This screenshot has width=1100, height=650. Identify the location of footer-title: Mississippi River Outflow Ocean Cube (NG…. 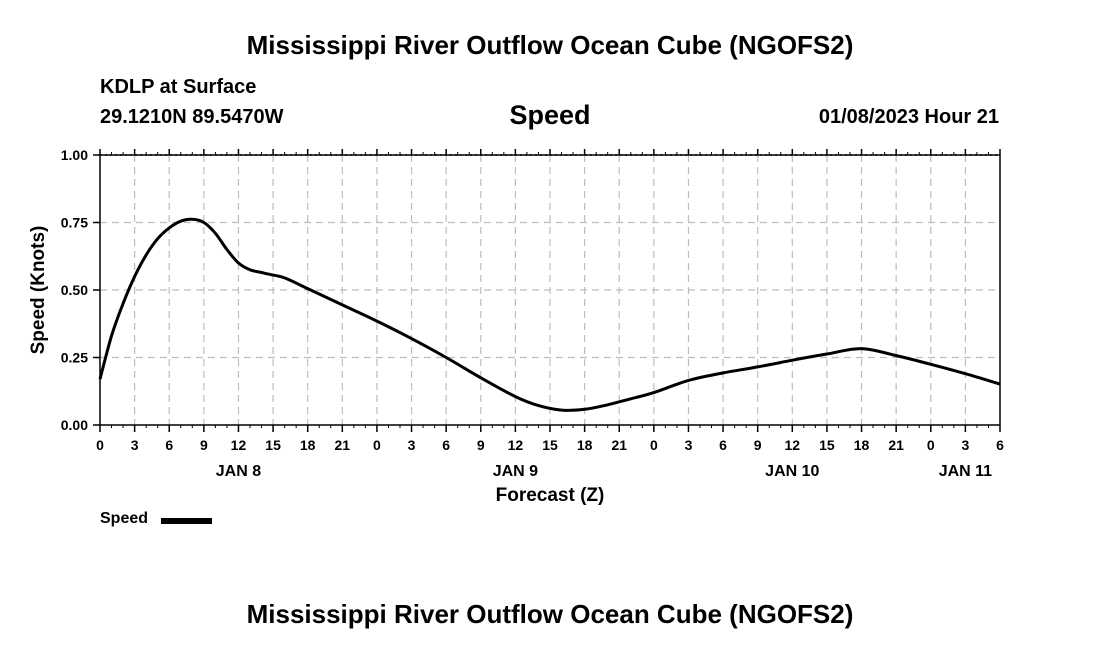
(550, 614).